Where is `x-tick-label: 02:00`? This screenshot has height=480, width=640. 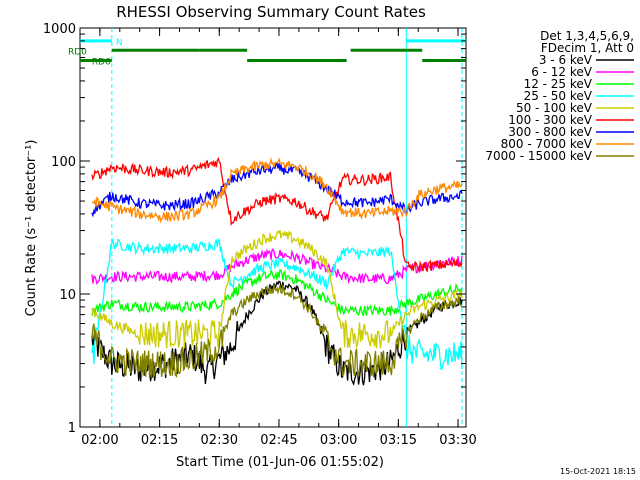
x-tick-label: 02:00 is located at coordinates (99, 440).